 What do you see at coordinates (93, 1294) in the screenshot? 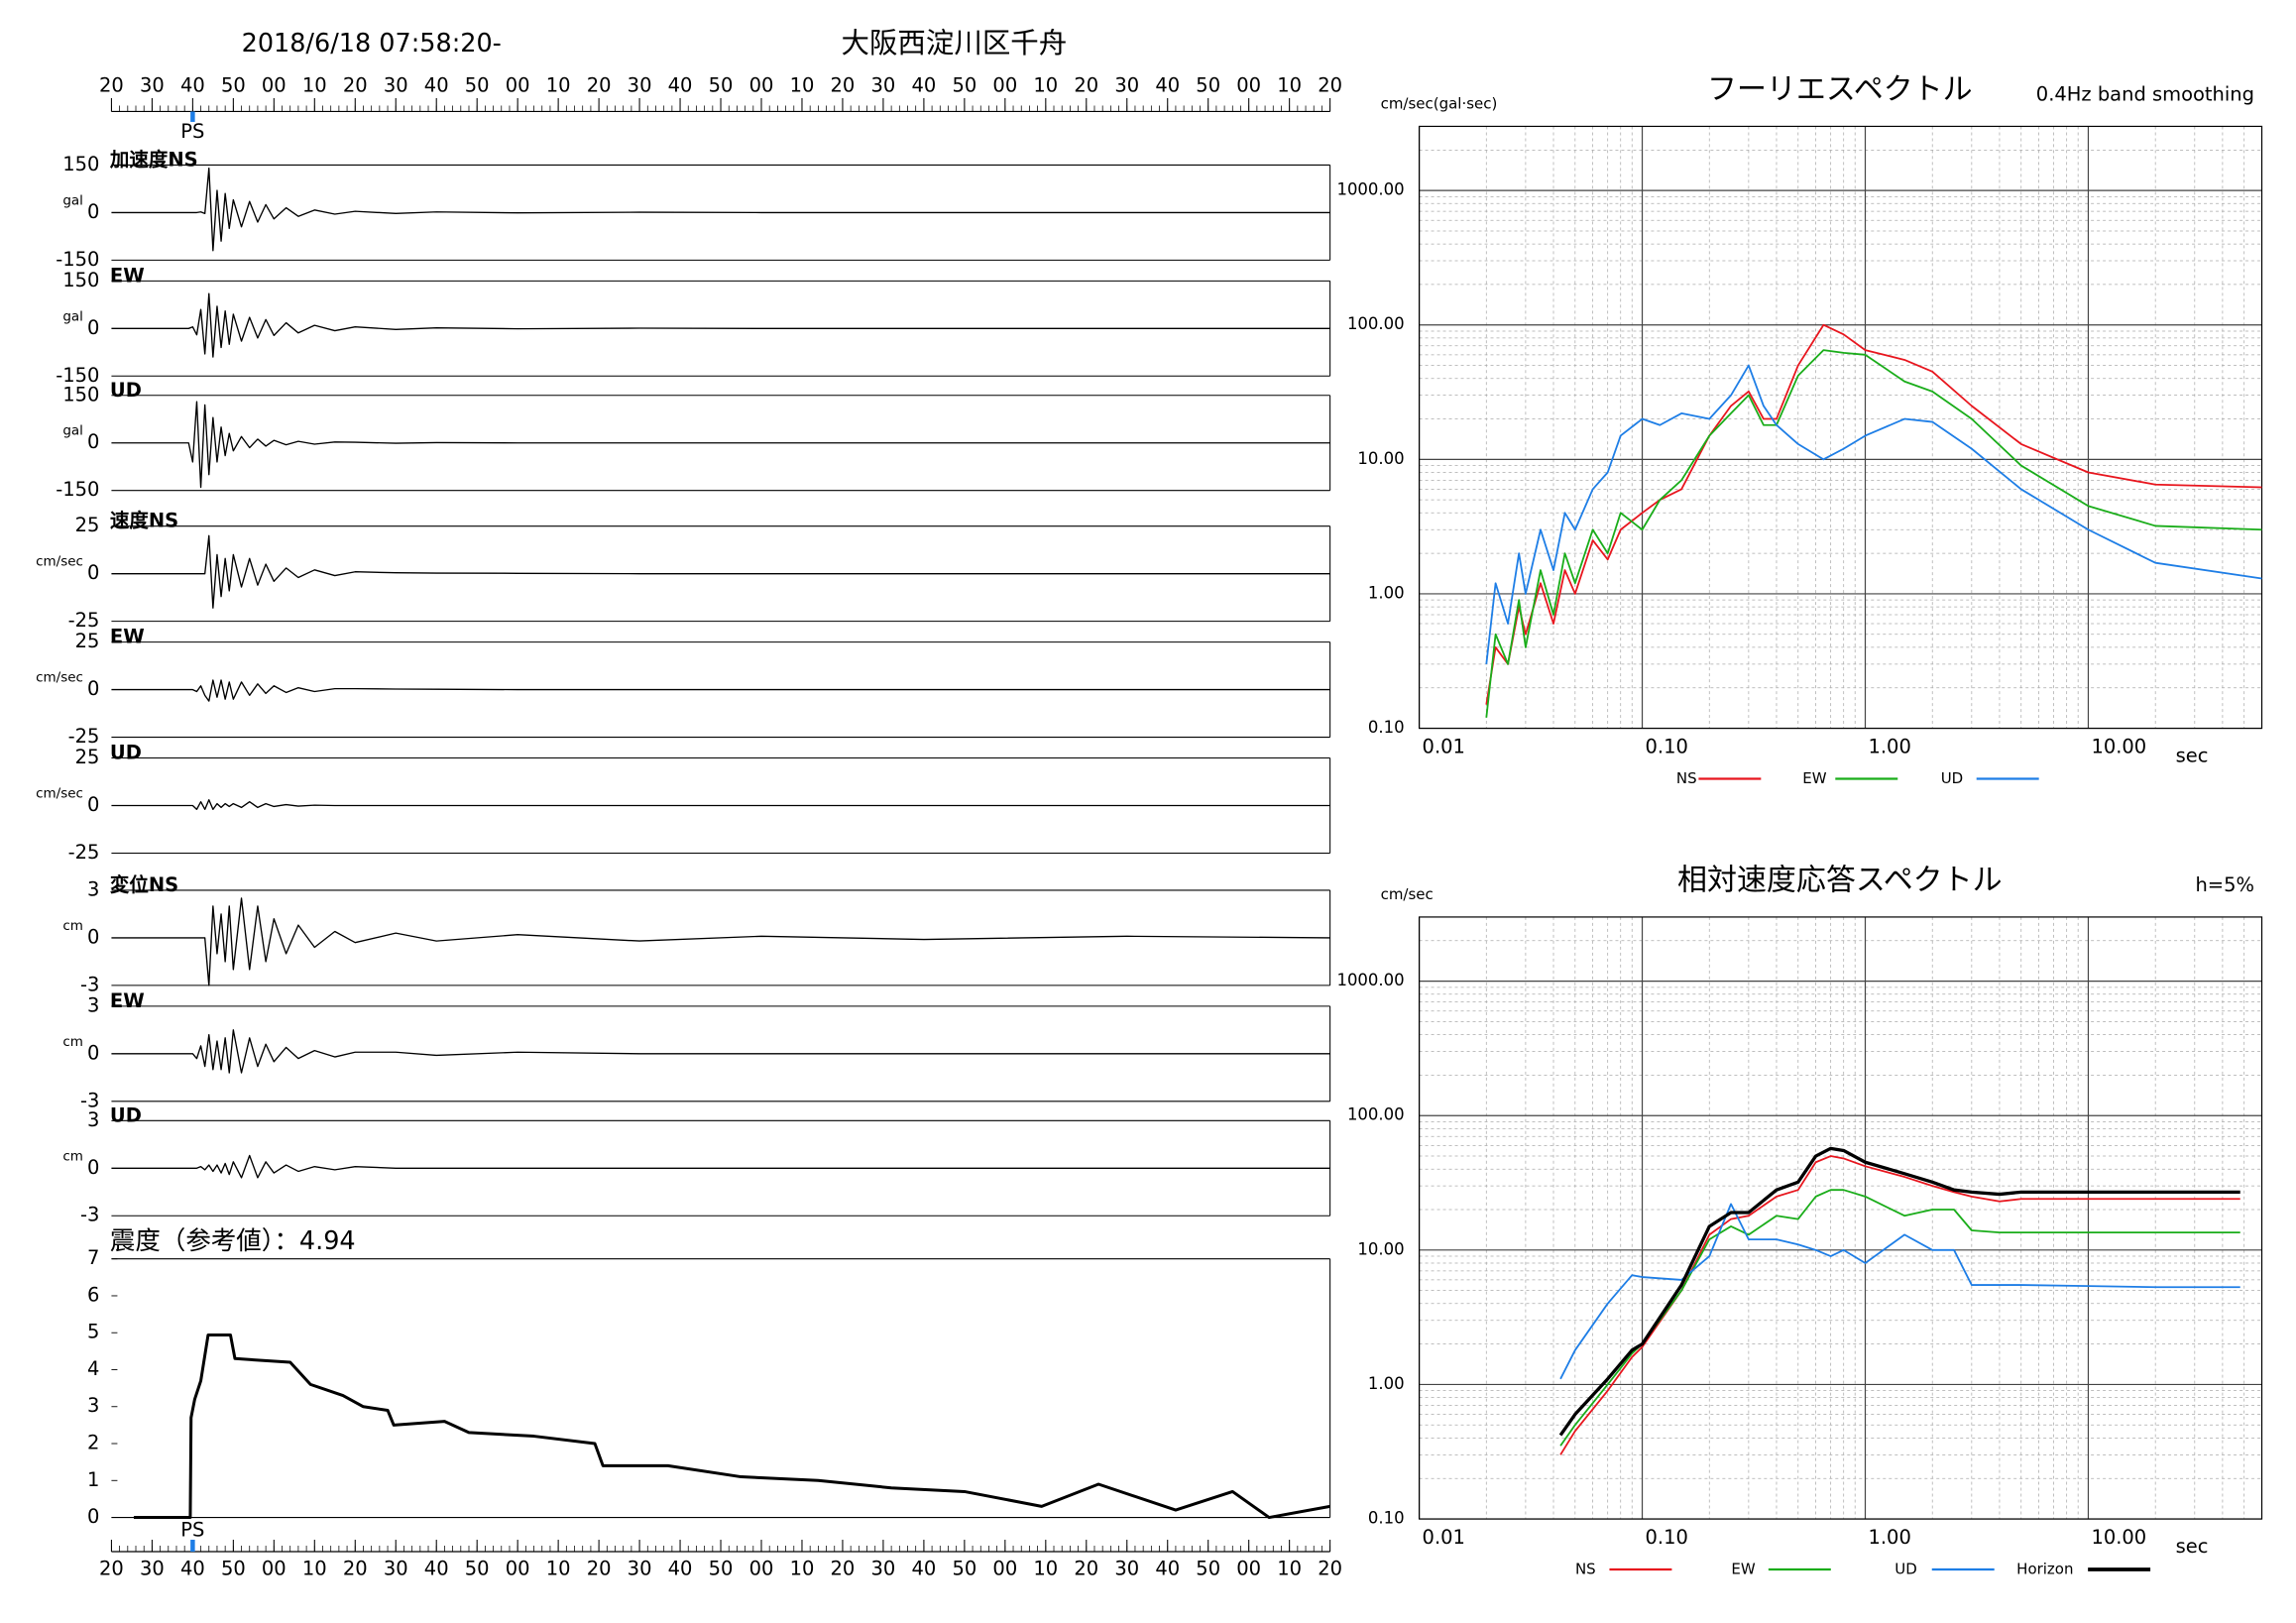
I see `y-tick-label: 6` at bounding box center [93, 1294].